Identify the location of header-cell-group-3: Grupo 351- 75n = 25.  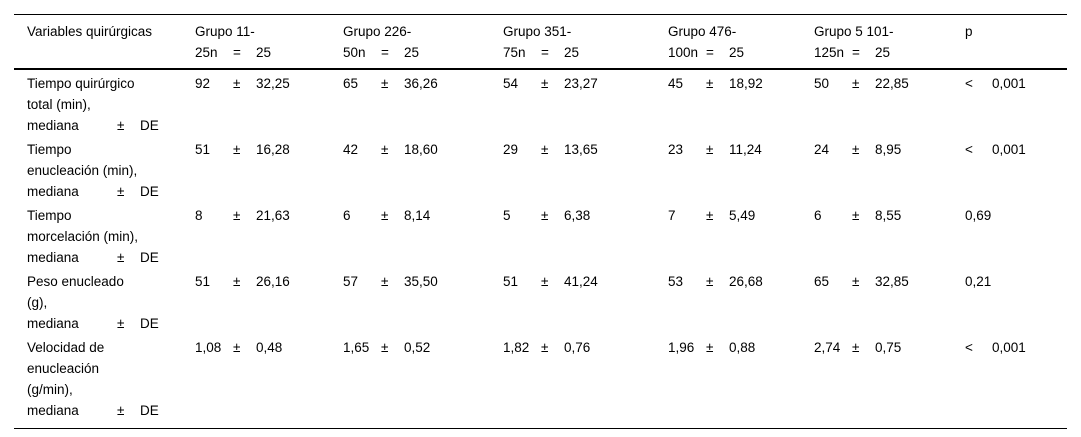
(585, 42).